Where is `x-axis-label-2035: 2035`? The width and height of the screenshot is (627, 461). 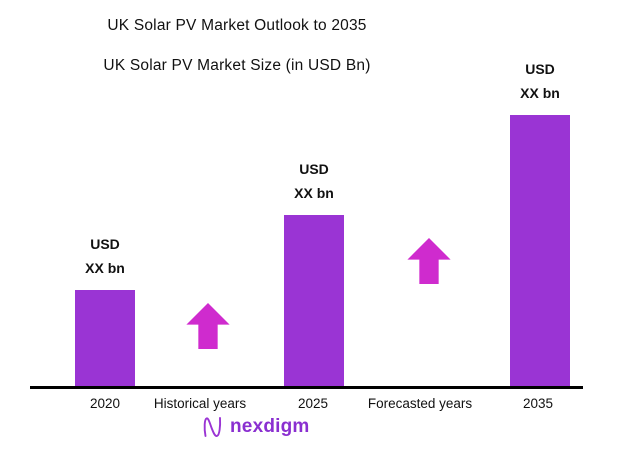
x-axis-label-2035: 2035 is located at coordinates (538, 403).